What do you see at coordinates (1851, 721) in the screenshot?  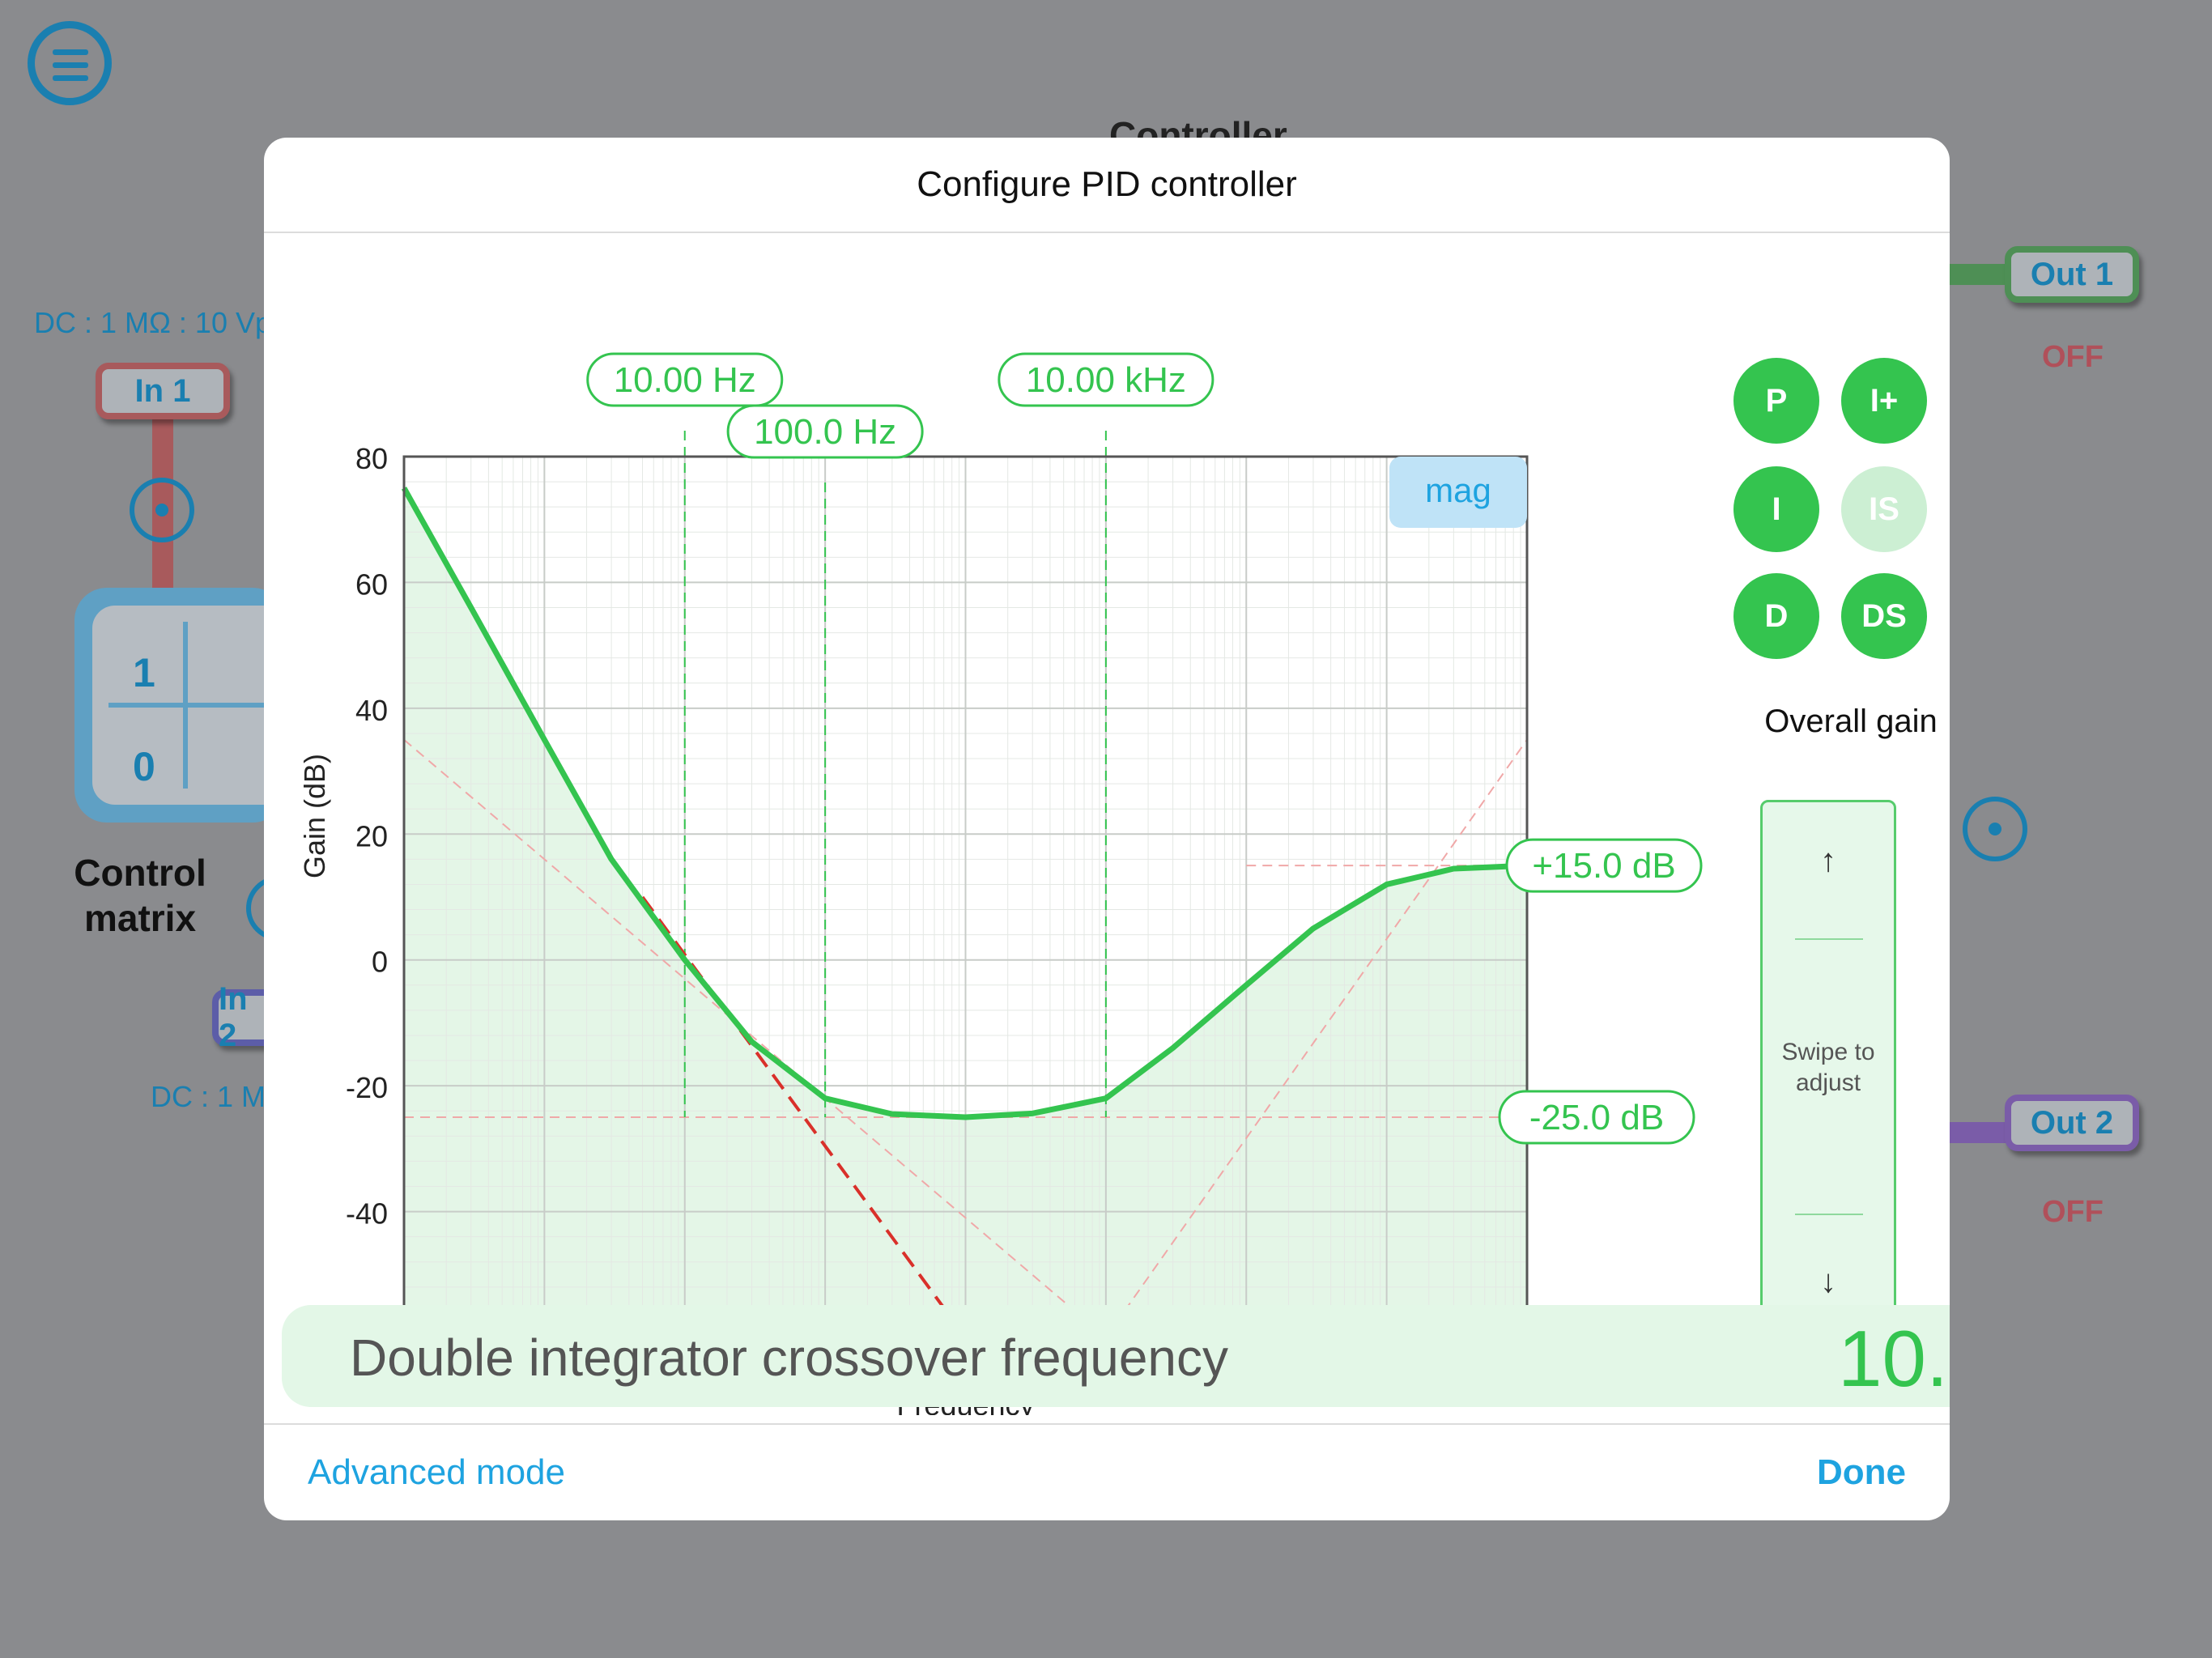 I see `overall-gain-label: Overall gain` at bounding box center [1851, 721].